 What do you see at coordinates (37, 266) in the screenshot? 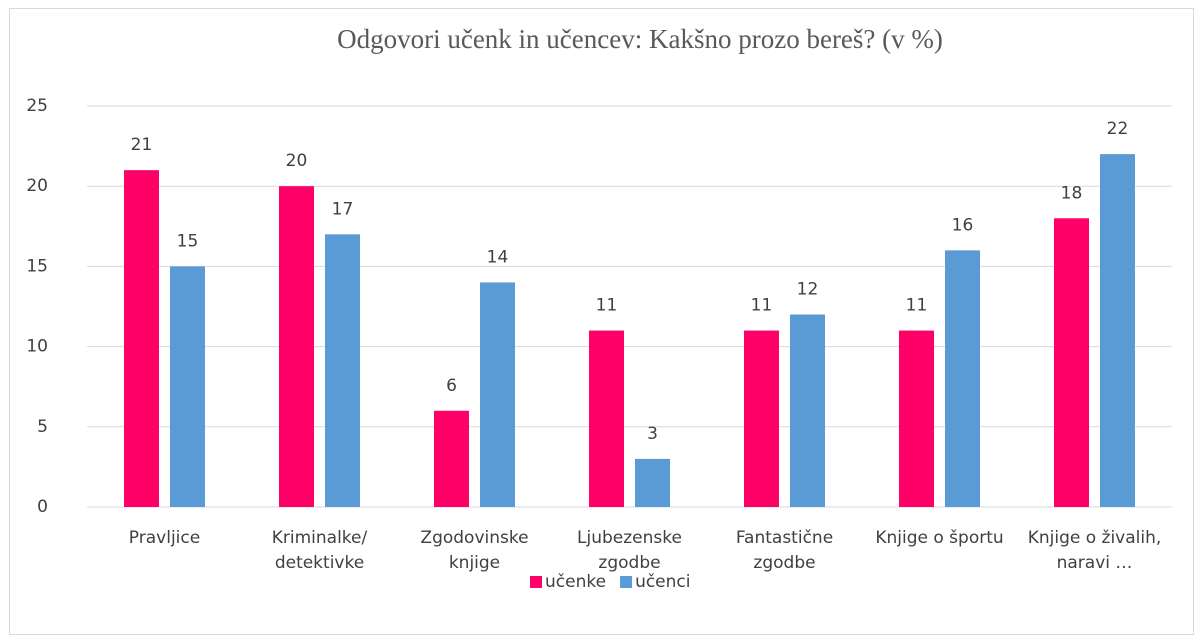
I see `y-tick-label: 15` at bounding box center [37, 266].